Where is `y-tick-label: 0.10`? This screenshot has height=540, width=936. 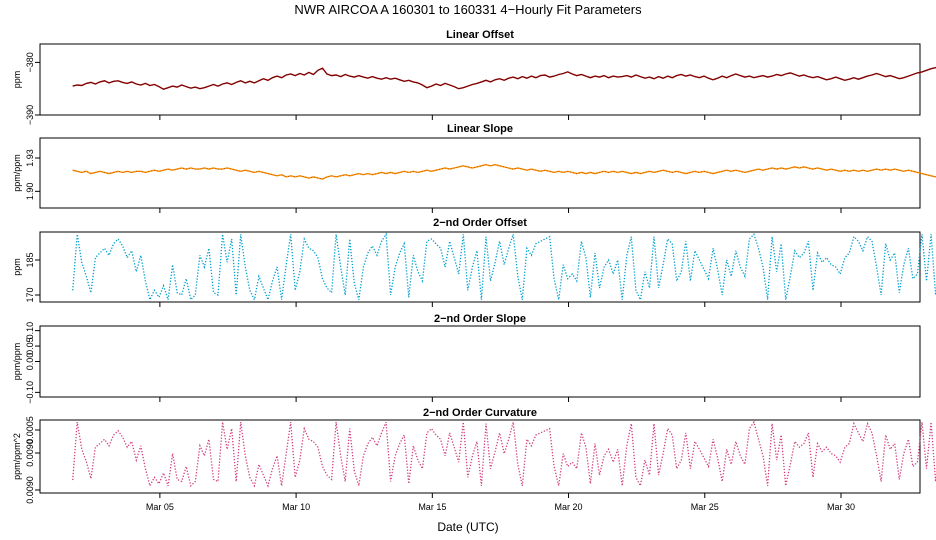 y-tick-label: 0.10 is located at coordinates (30, 331).